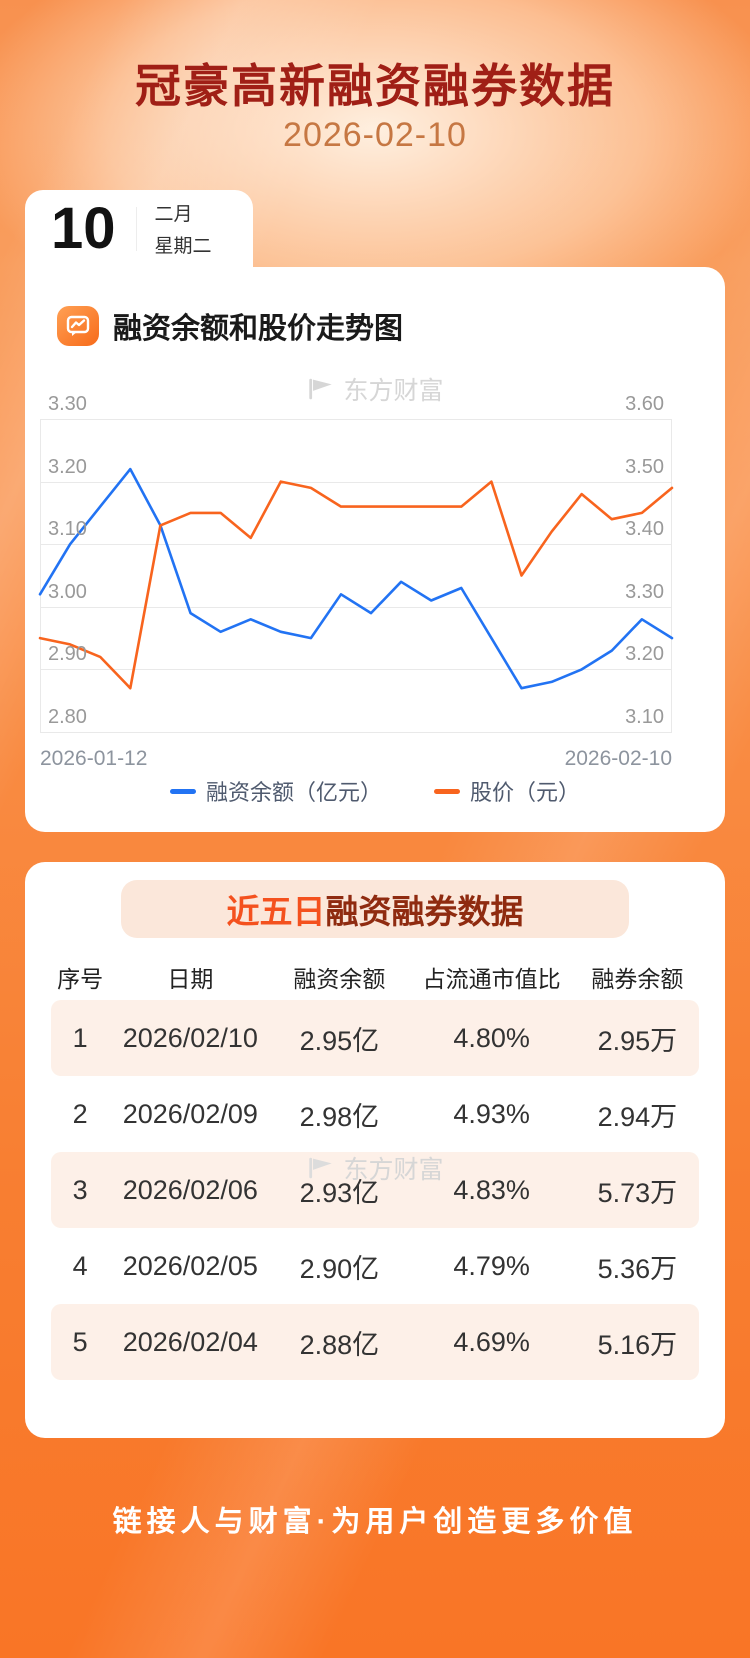  Describe the element at coordinates (320, 389) in the screenshot. I see `eastmoney-logo-icon` at that location.